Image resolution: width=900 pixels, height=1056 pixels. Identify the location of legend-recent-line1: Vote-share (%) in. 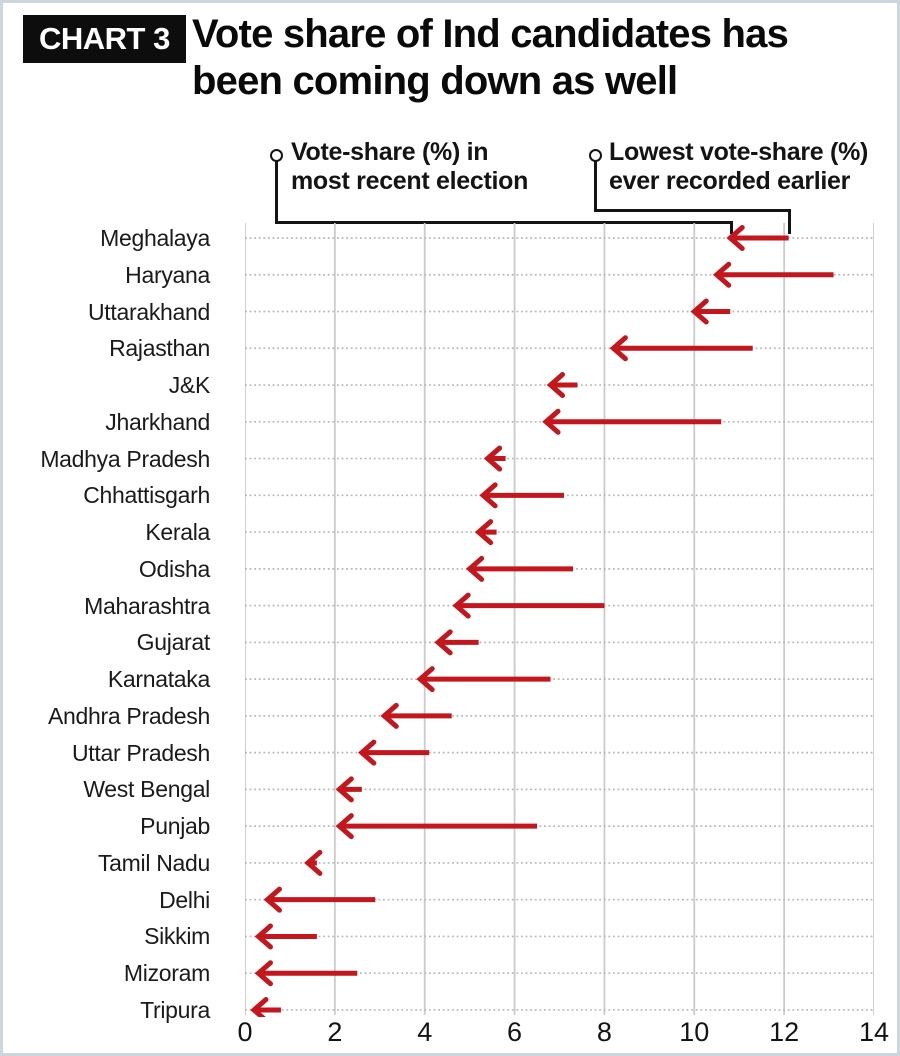
(390, 152).